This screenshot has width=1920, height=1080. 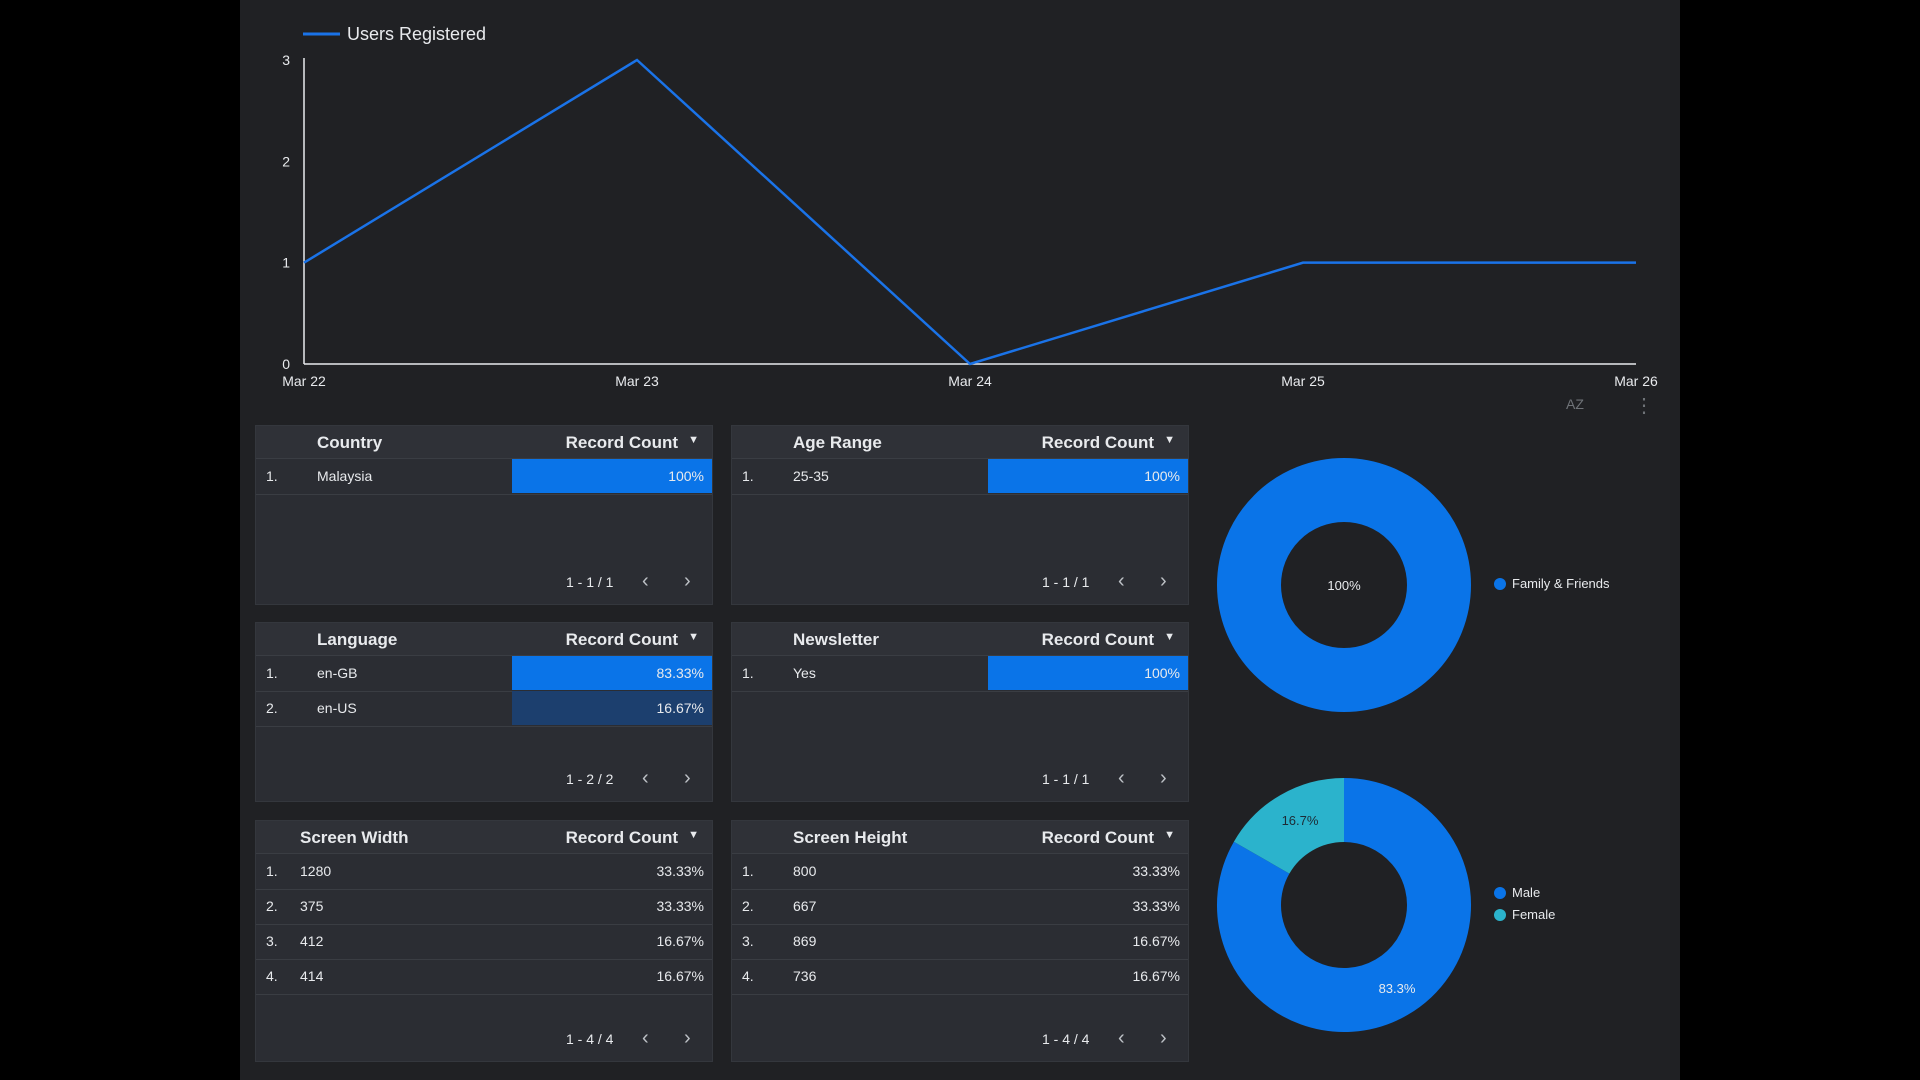 What do you see at coordinates (312, 976) in the screenshot?
I see `row-label: 414` at bounding box center [312, 976].